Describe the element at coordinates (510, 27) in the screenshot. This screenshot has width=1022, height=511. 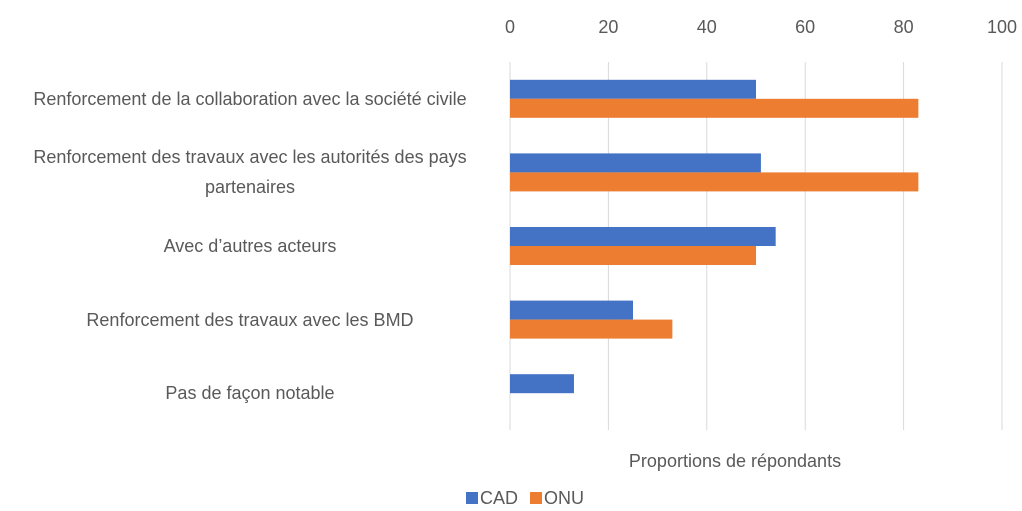
I see `x-tick-label: 0` at that location.